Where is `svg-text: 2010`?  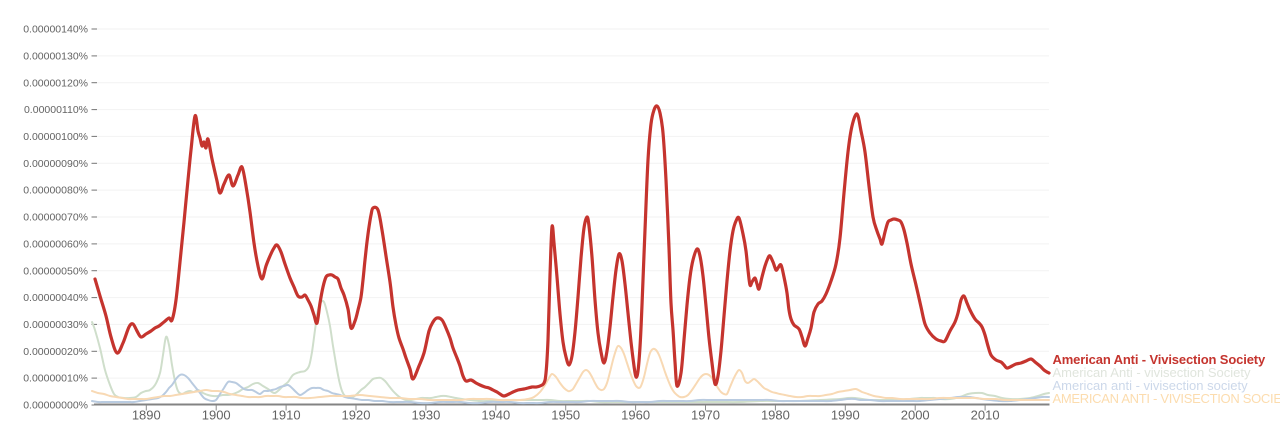 svg-text: 2010 is located at coordinates (985, 415).